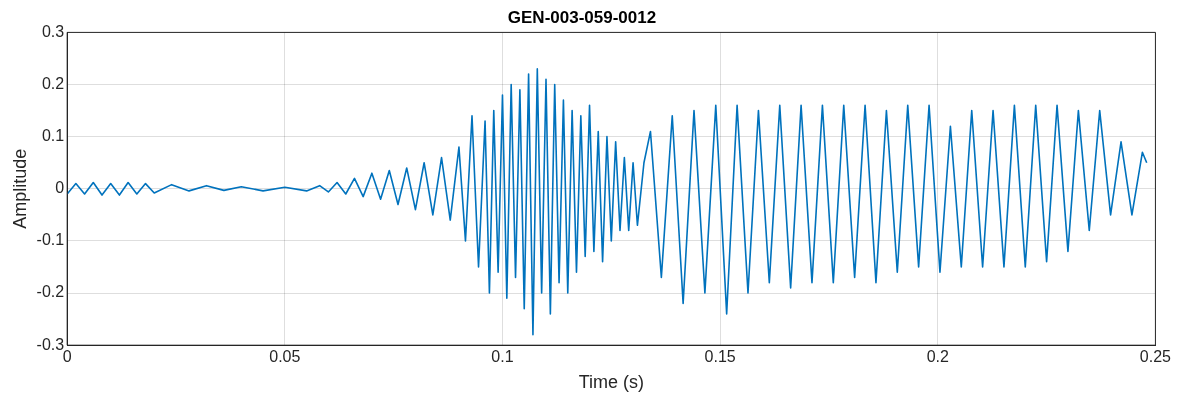 The height and width of the screenshot is (404, 1182). Describe the element at coordinates (53, 136) in the screenshot. I see `y-tick-label: 0.1` at that location.